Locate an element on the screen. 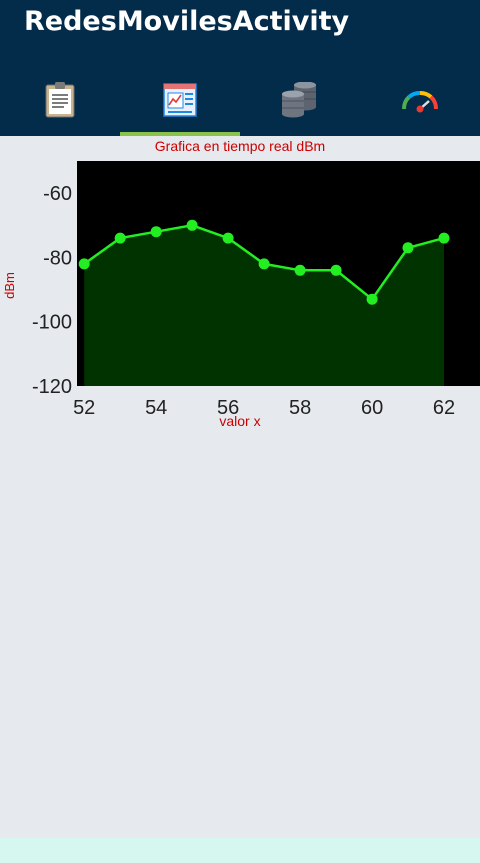  tab-chart-report is located at coordinates (180, 100).